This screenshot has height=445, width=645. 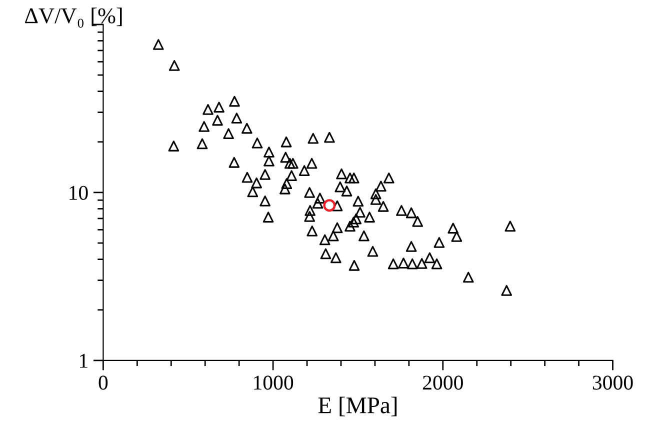 I want to click on y-tick-label: 10, so click(x=79, y=193).